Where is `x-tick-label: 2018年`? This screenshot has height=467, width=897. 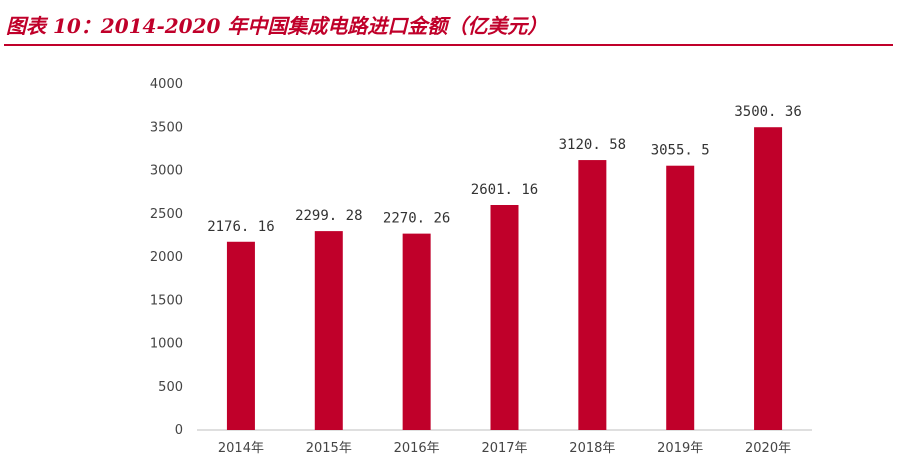
x-tick-label: 2018年 is located at coordinates (592, 448).